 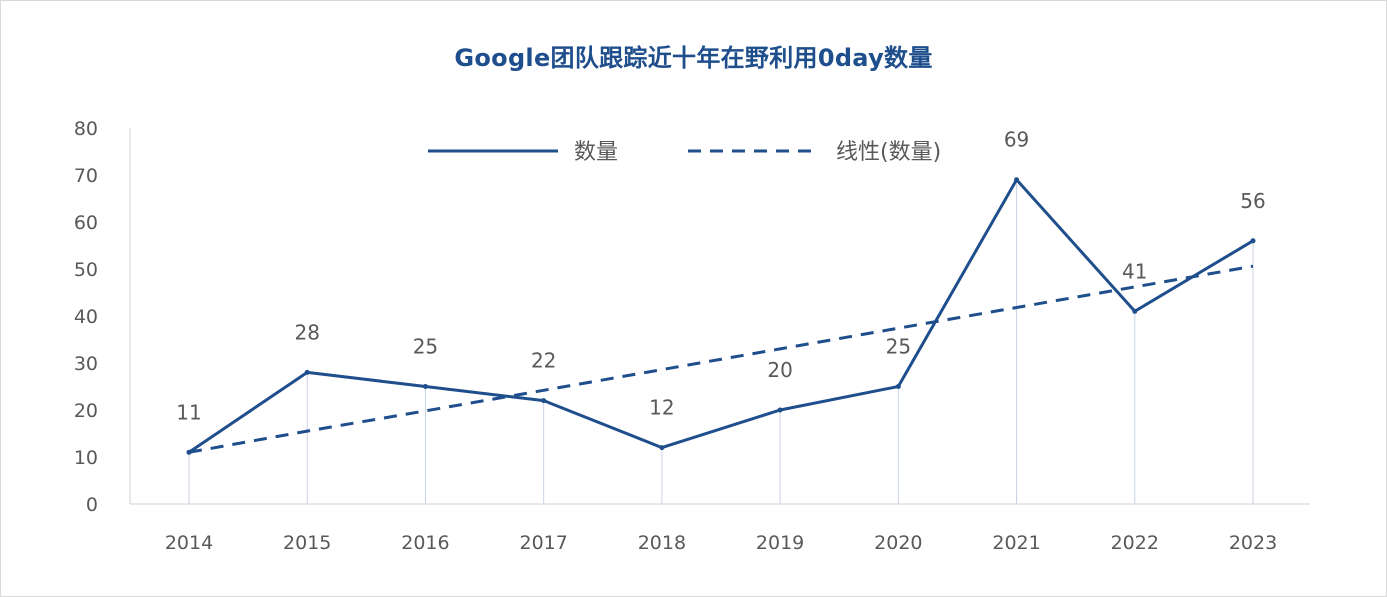 I want to click on x-tick-label: 2019, so click(x=780, y=543).